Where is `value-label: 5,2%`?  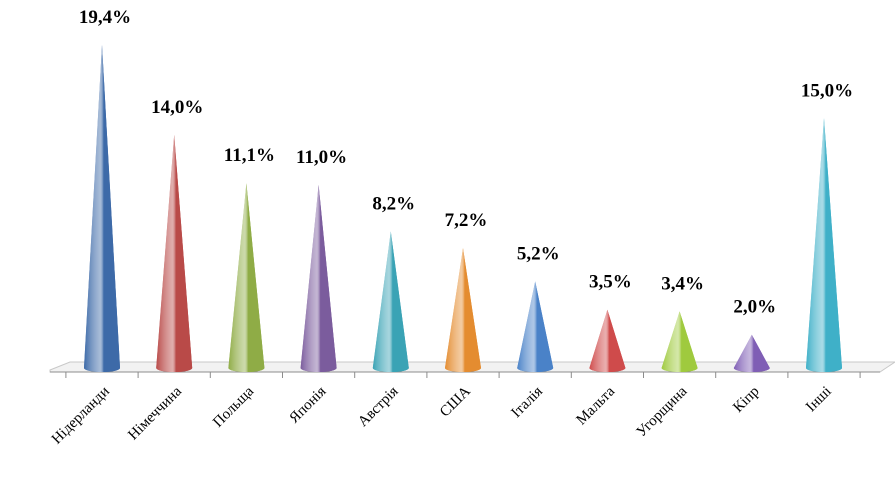
value-label: 5,2% is located at coordinates (538, 253).